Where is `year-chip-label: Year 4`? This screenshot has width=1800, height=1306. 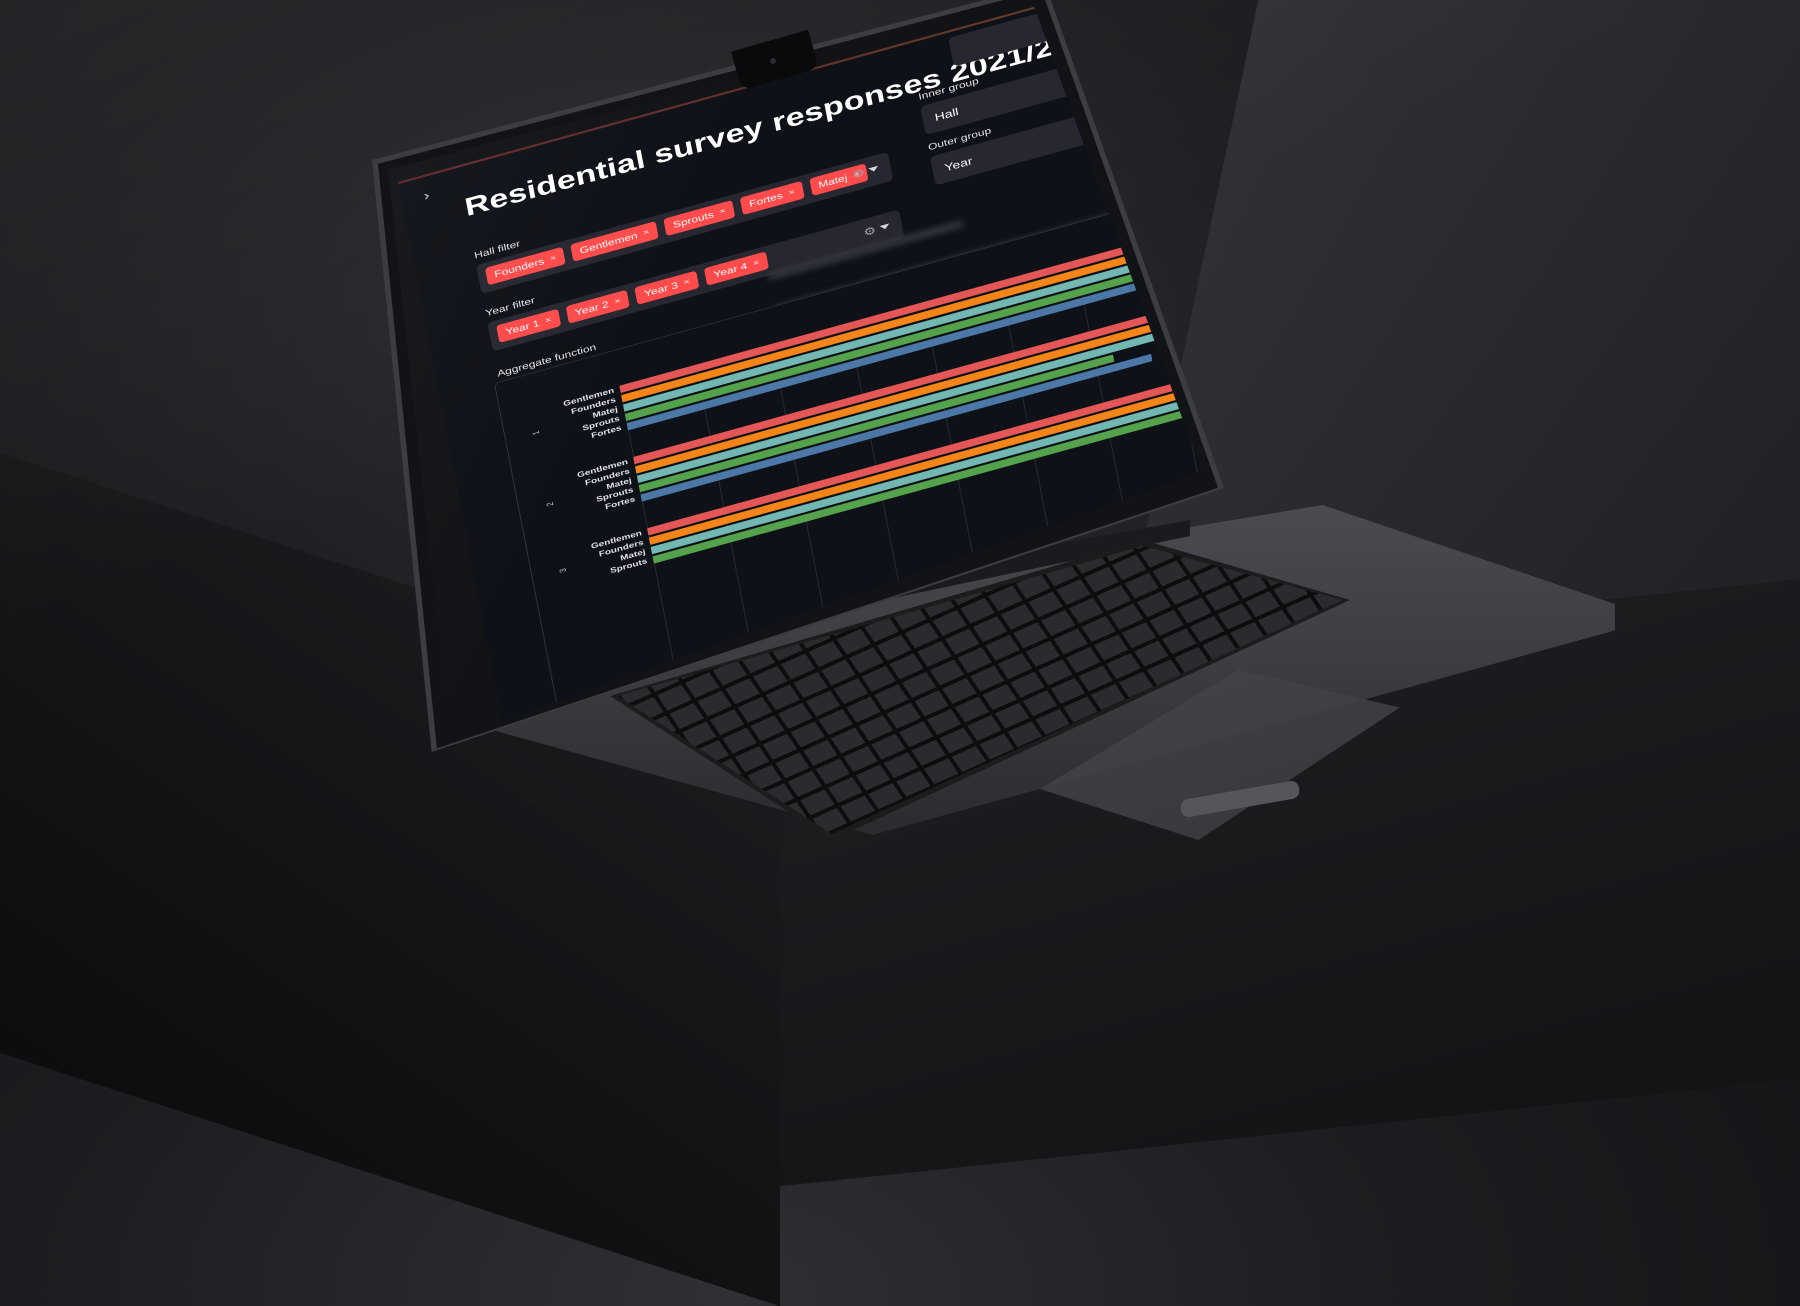 year-chip-label: Year 4 is located at coordinates (730, 270).